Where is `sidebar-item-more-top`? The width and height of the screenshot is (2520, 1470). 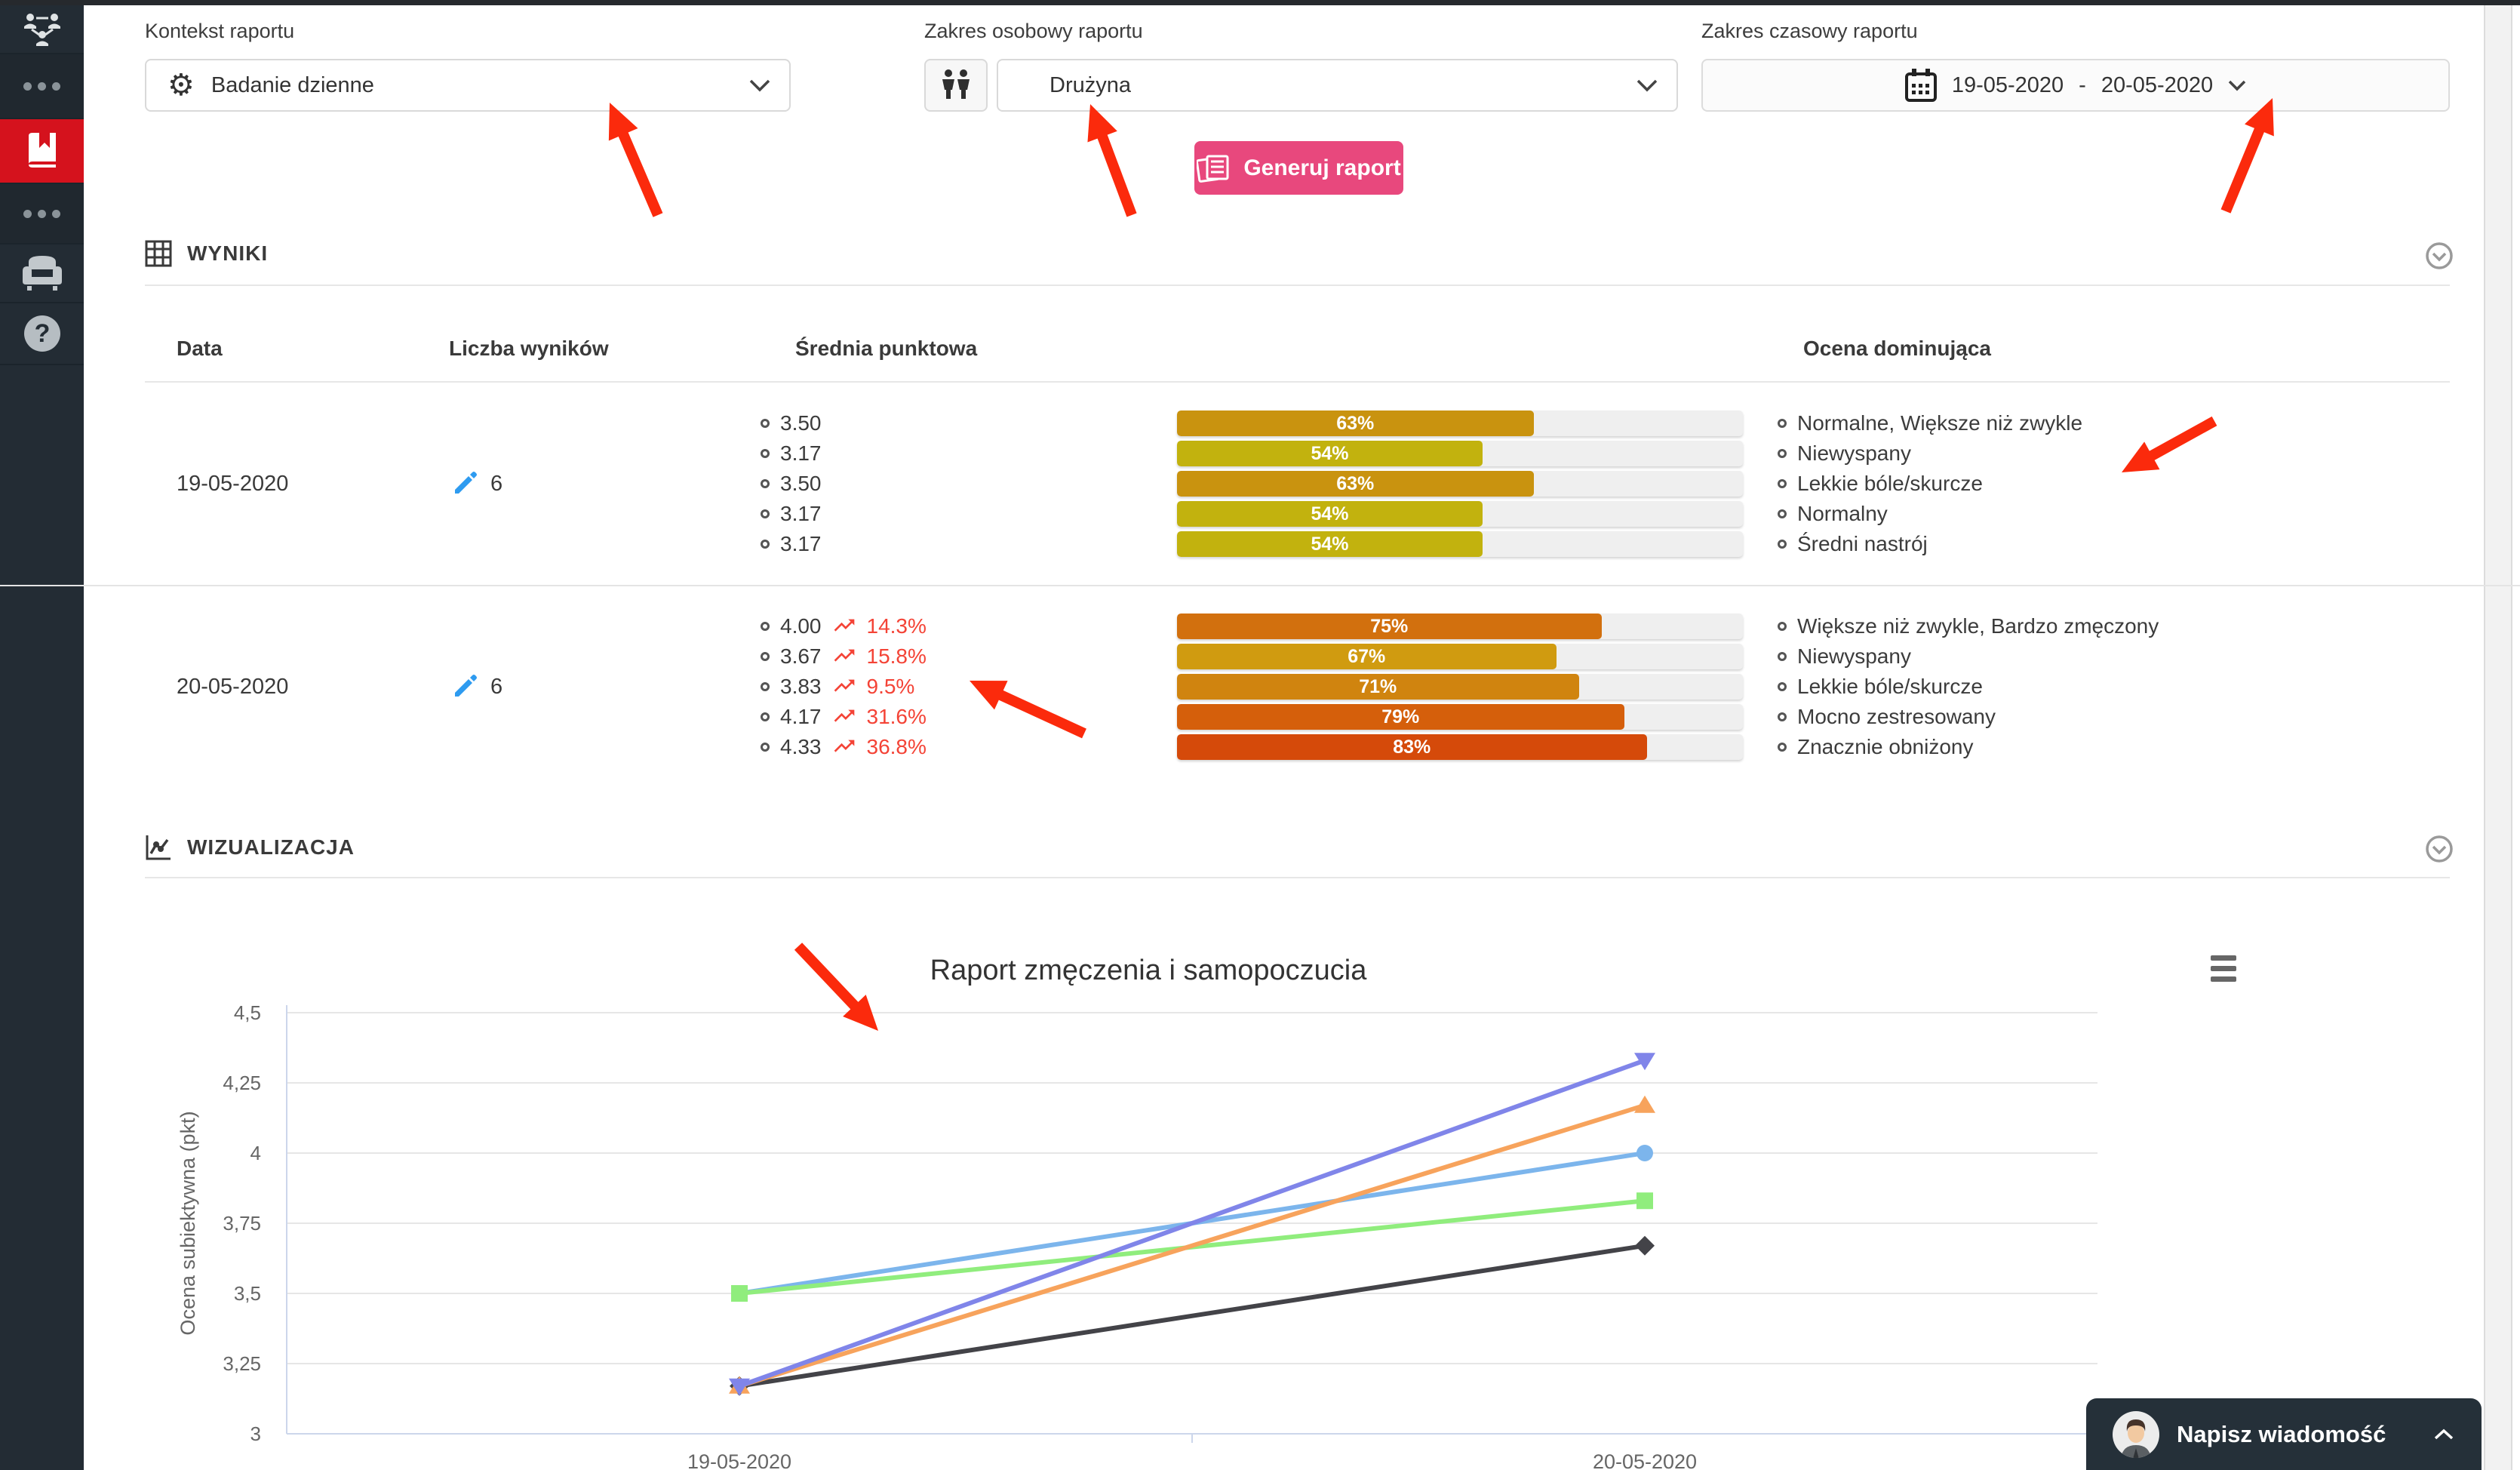
sidebar-item-more-top is located at coordinates (42, 86).